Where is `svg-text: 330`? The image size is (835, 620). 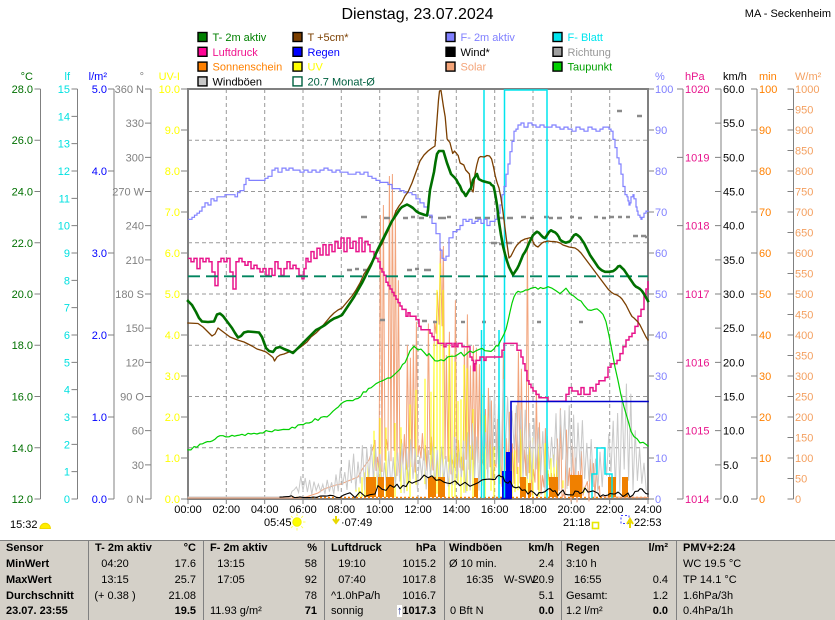 svg-text: 330 is located at coordinates (135, 124).